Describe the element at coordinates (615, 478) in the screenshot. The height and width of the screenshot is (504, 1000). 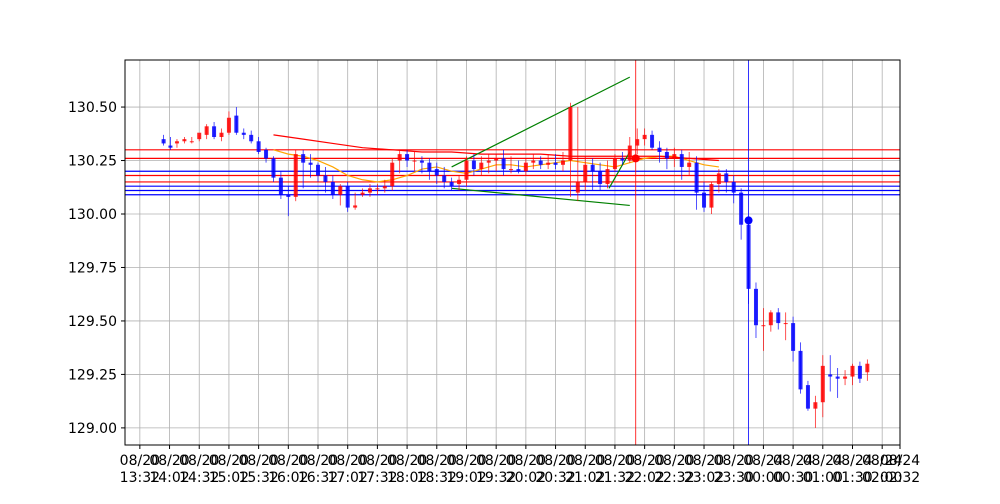
I see `x-tick-time-label: 21:32` at that location.